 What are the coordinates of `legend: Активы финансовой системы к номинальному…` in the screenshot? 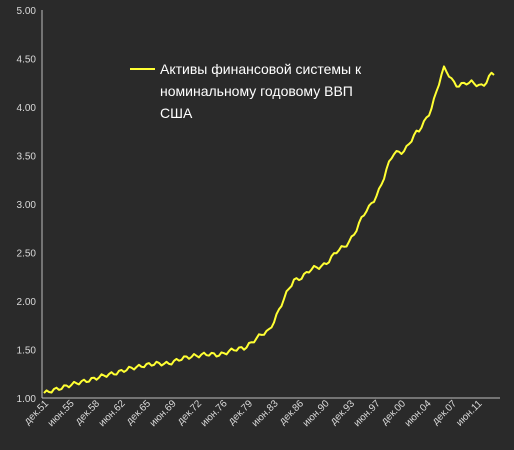 It's located at (246, 91).